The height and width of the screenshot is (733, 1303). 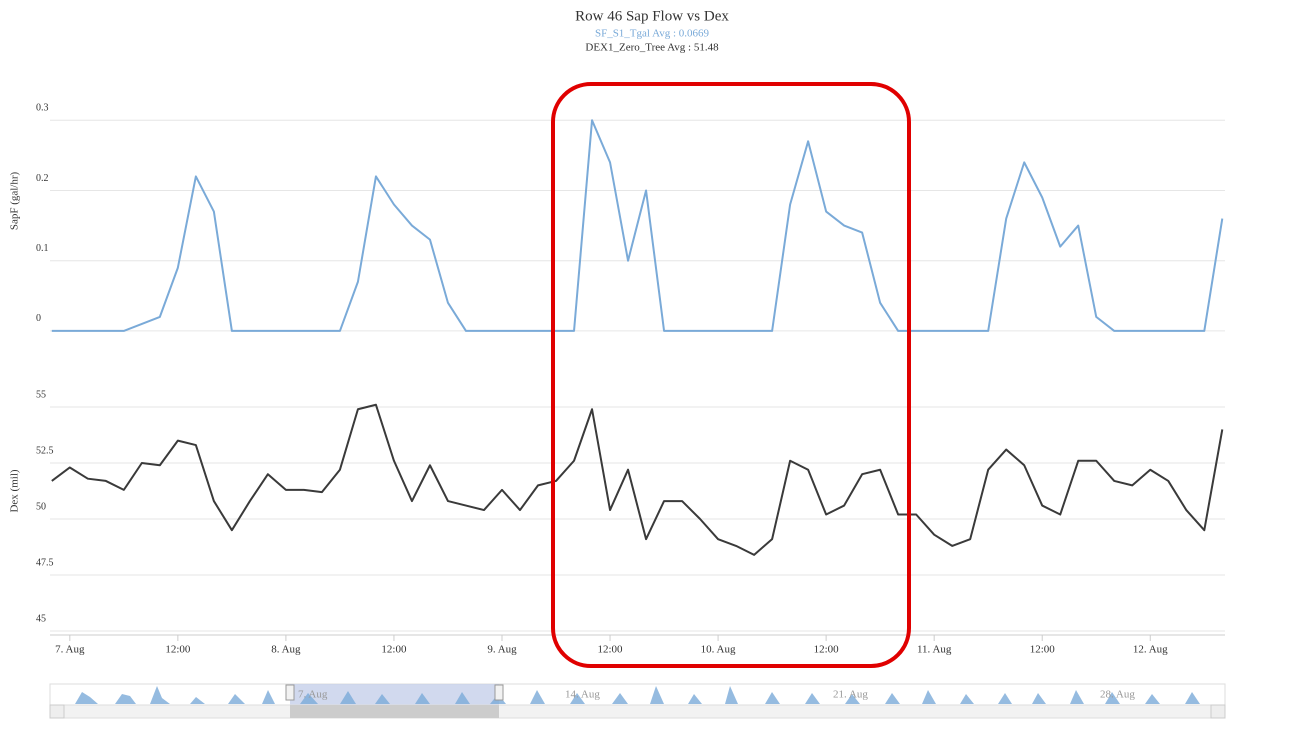 I want to click on y-tick-label: 50, so click(x=41, y=506).